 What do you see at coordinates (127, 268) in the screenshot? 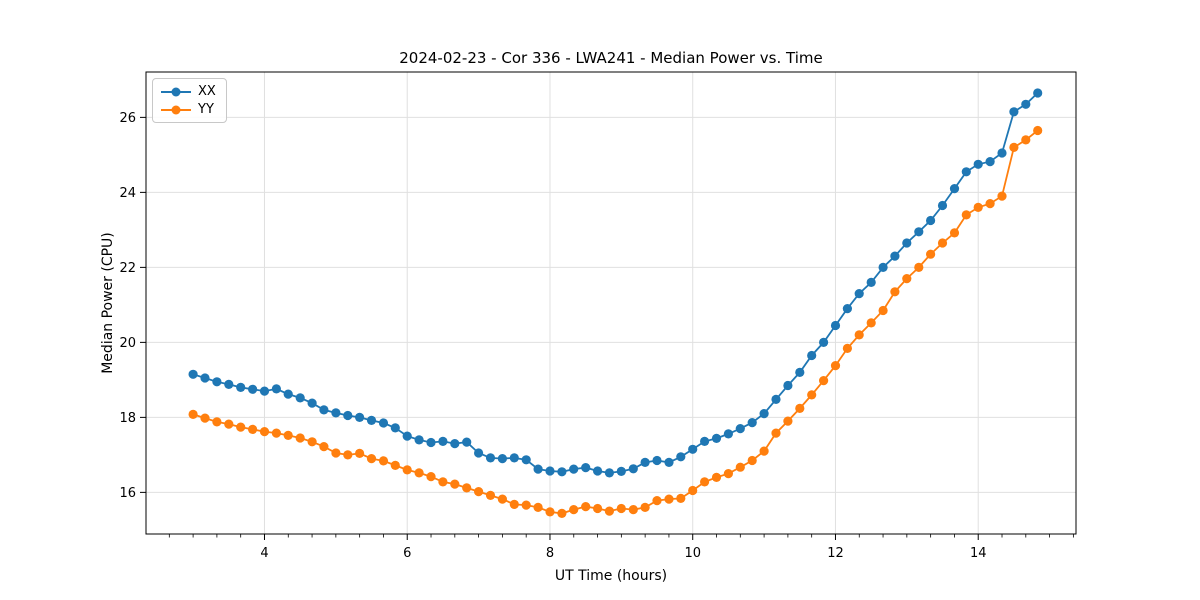
I see `y-tick-label: 22` at bounding box center [127, 268].